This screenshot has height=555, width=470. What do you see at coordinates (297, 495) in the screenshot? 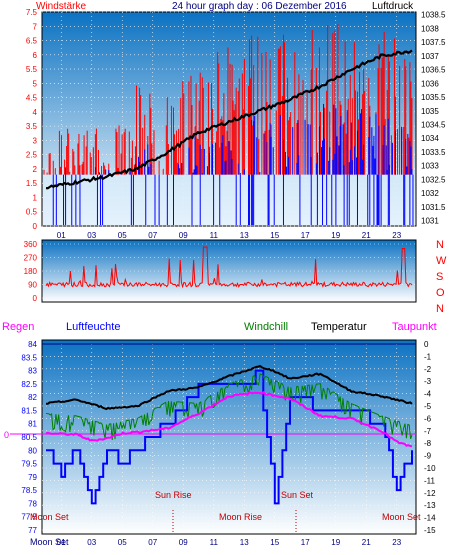
I see `sun-set-label: Sun Set` at bounding box center [297, 495].